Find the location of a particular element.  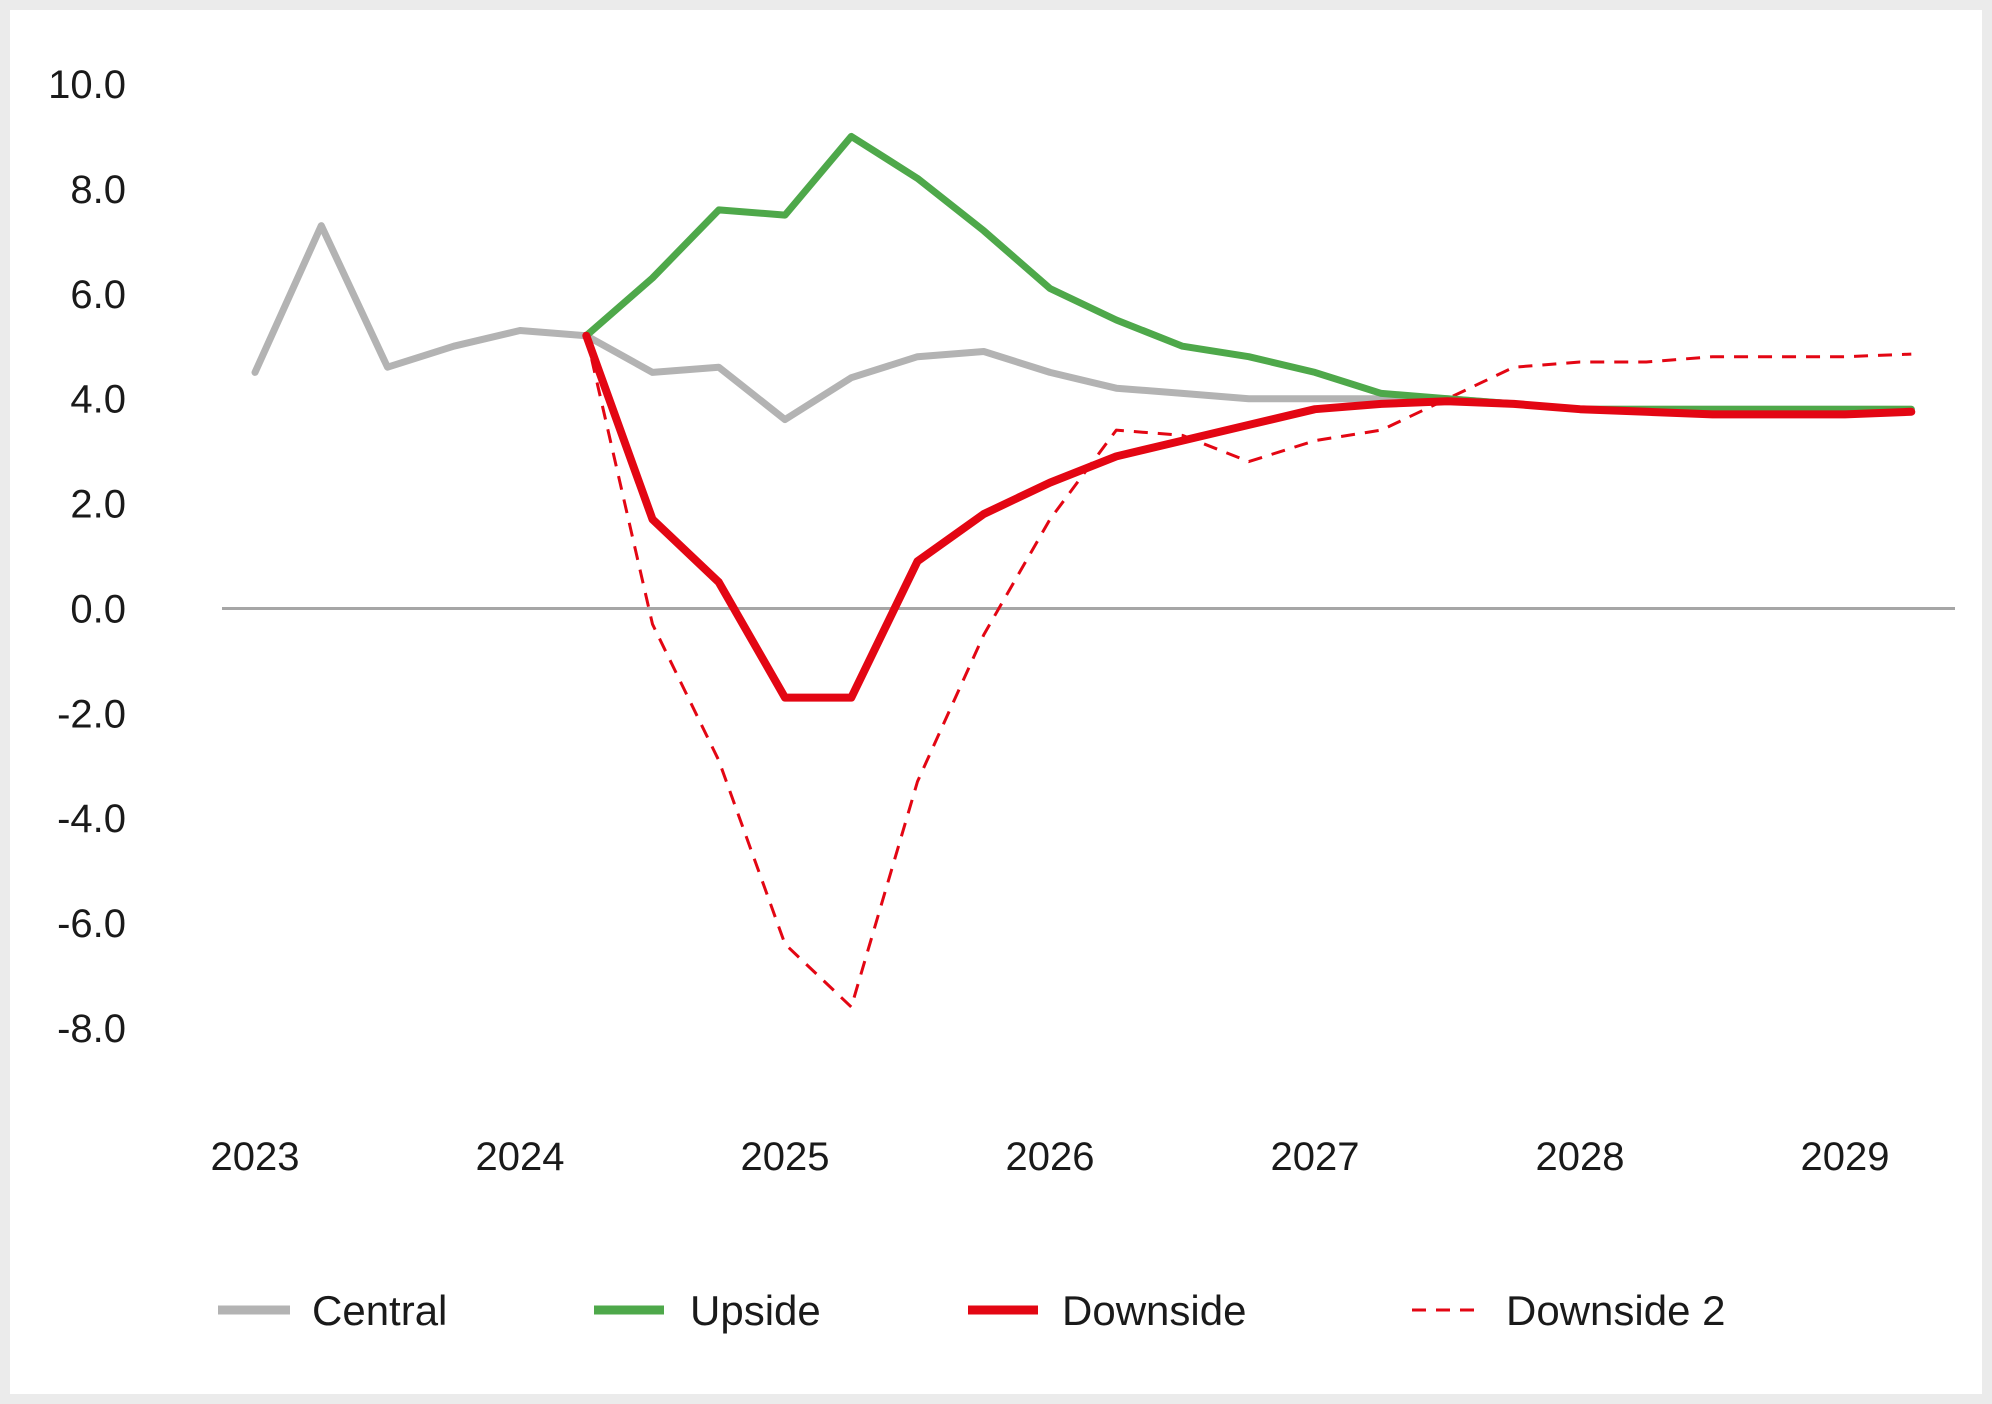

x-tick-label: 2027 is located at coordinates (1315, 1157).